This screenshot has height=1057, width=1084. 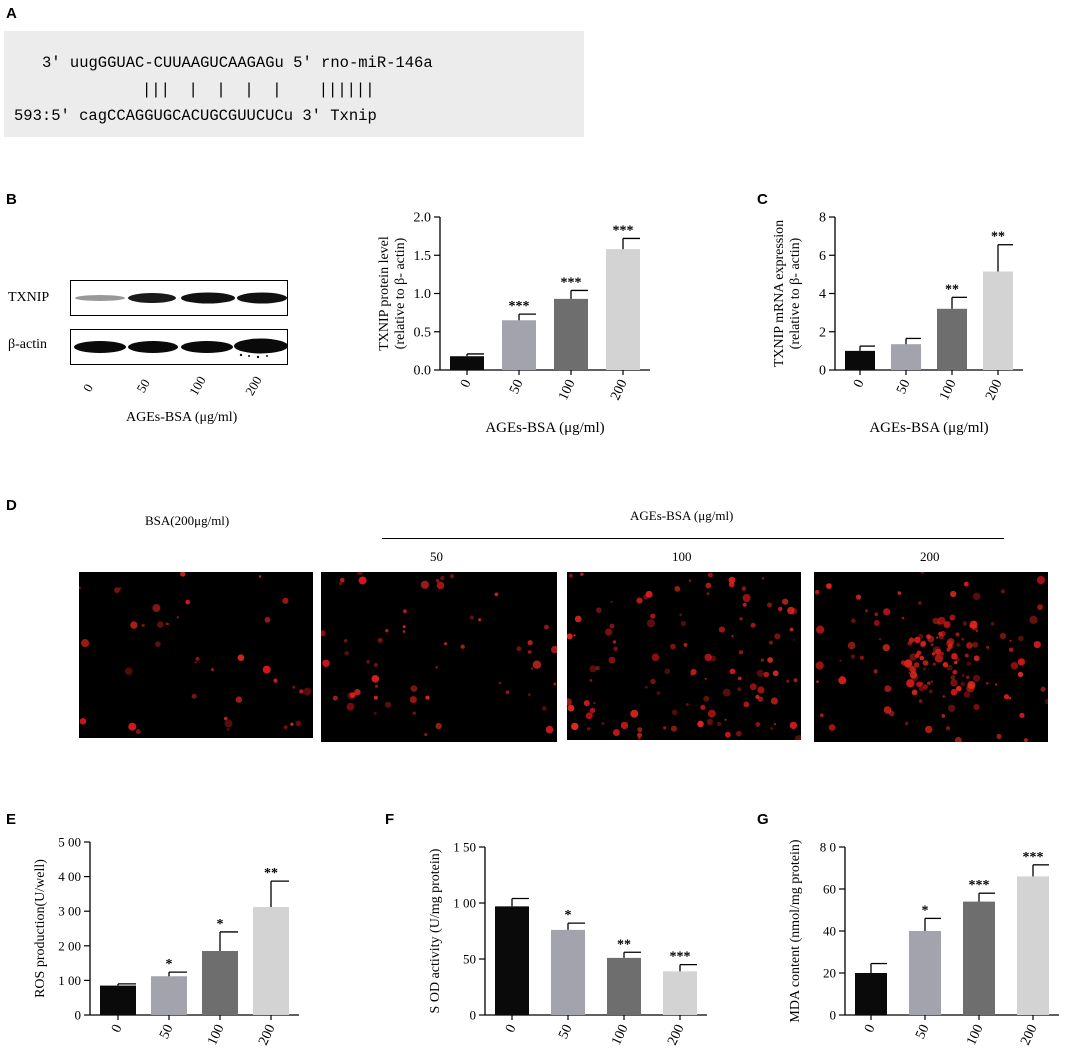 What do you see at coordinates (828, 847) in the screenshot?
I see `y-tick-label: 8 0` at bounding box center [828, 847].